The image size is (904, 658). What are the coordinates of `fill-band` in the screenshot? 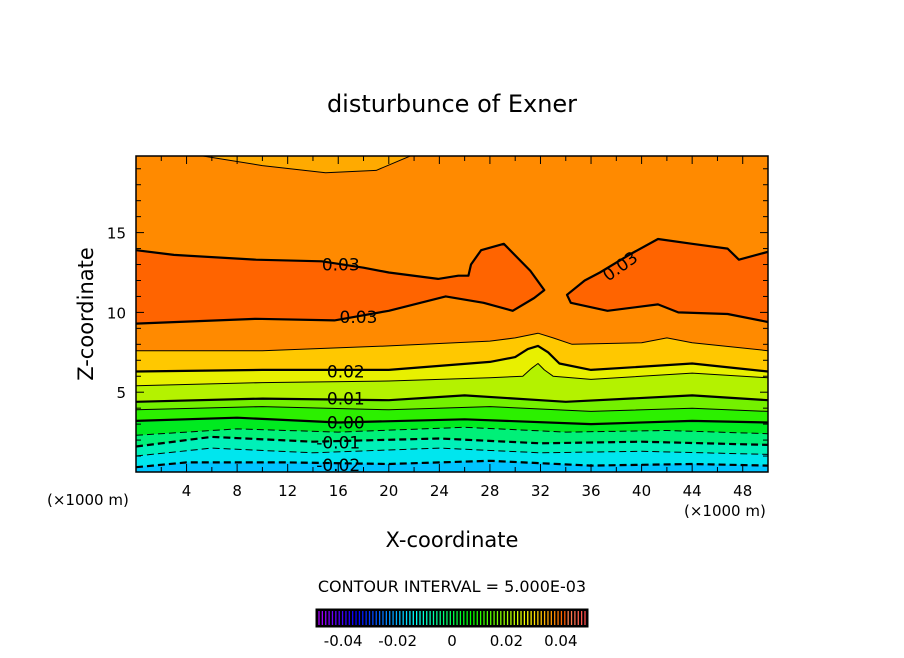 It's located at (452, 466).